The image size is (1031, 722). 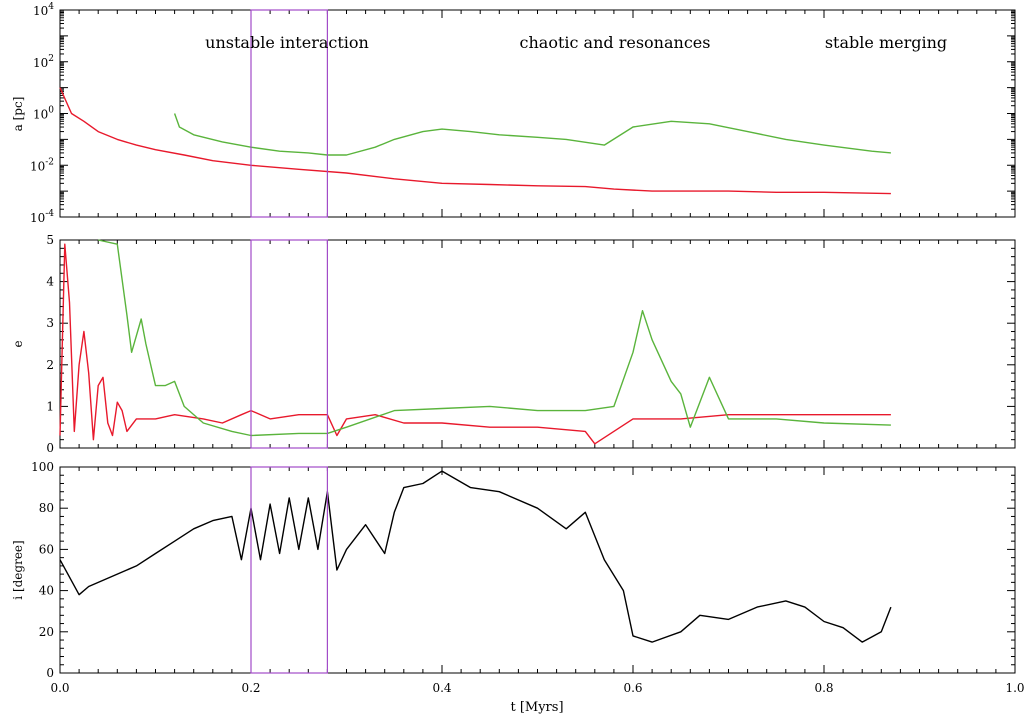 I want to click on y-tick-label: 4, so click(x=50, y=282).